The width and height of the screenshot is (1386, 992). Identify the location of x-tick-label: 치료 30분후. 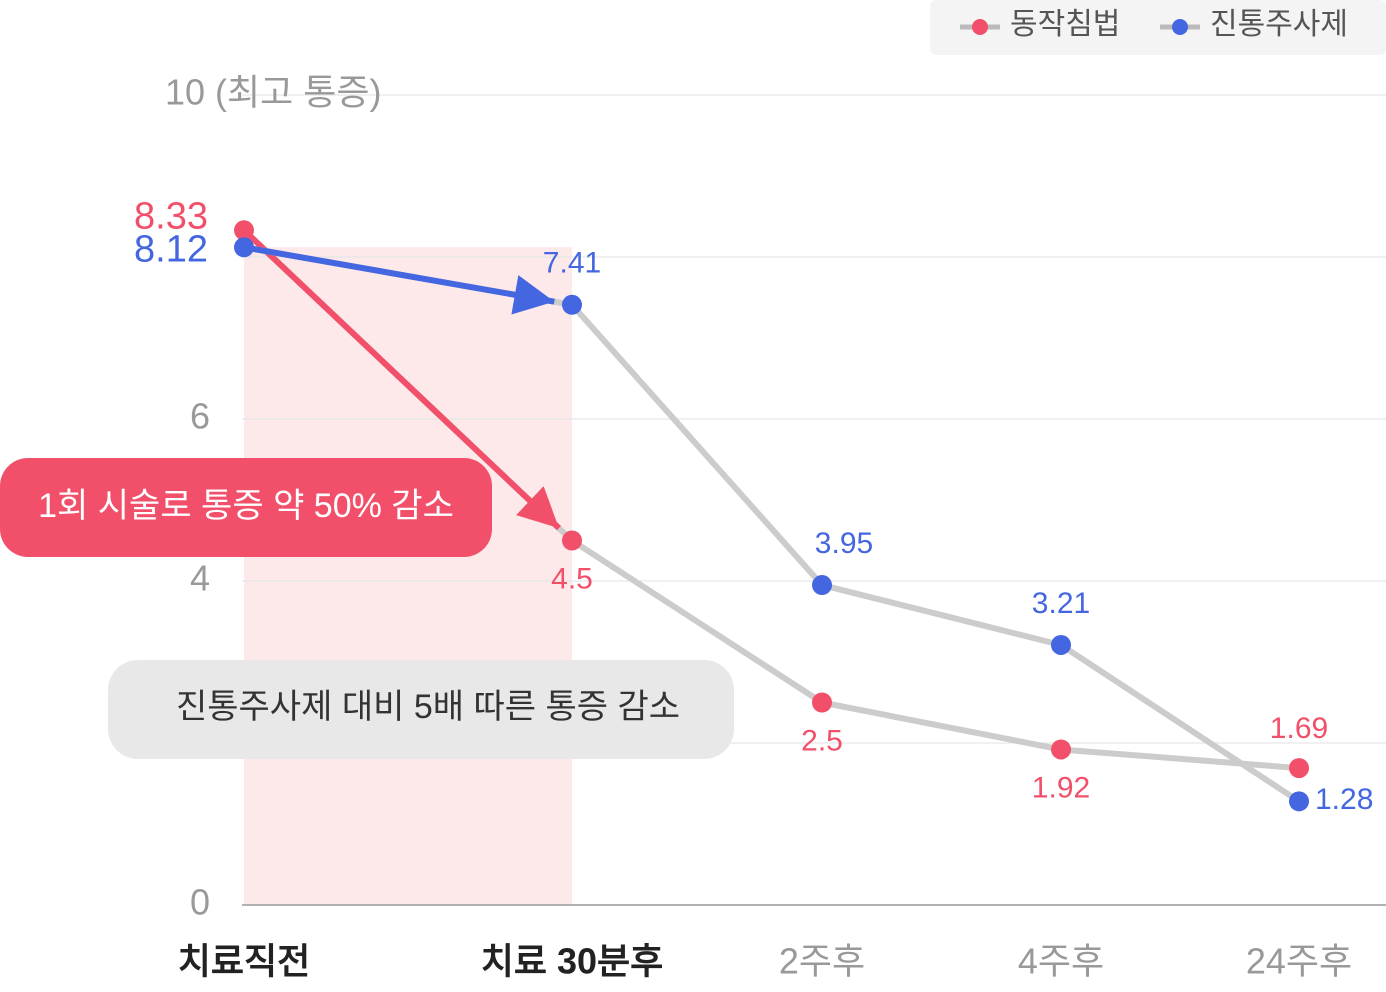
(572, 961).